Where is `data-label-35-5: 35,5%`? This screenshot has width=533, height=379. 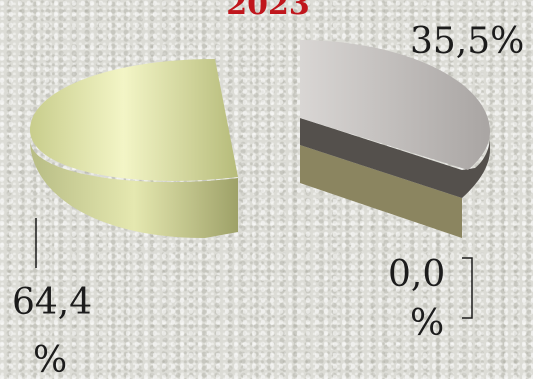 data-label-35-5: 35,5% is located at coordinates (467, 41).